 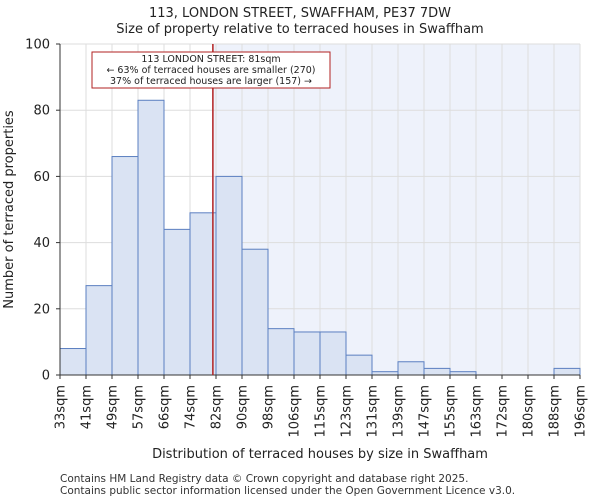 What do you see at coordinates (46, 376) in the screenshot?
I see `y-tick-label: 0` at bounding box center [46, 376].